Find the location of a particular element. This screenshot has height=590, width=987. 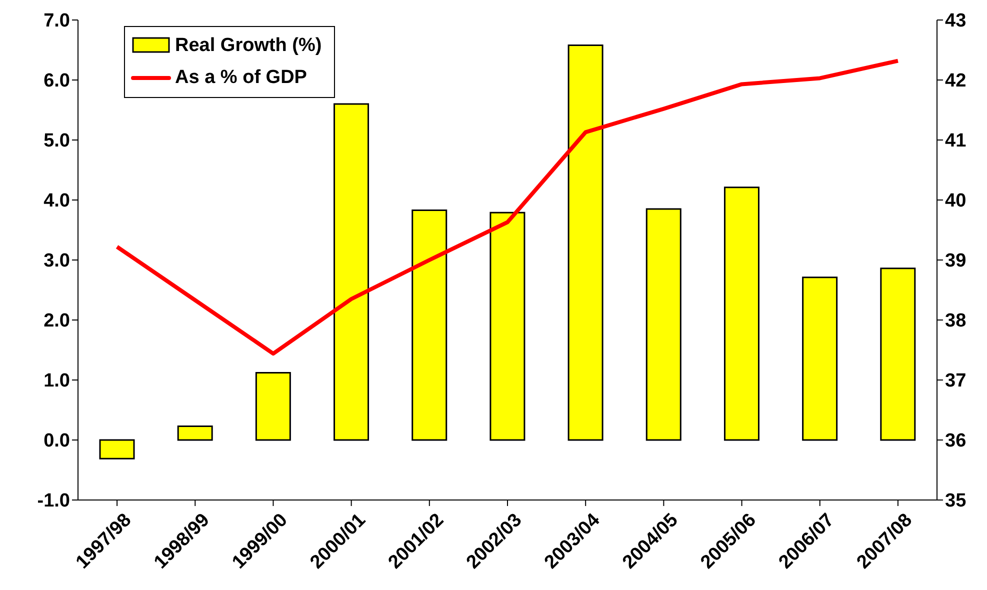

y-tick-label: 5.0 is located at coordinates (57, 141).